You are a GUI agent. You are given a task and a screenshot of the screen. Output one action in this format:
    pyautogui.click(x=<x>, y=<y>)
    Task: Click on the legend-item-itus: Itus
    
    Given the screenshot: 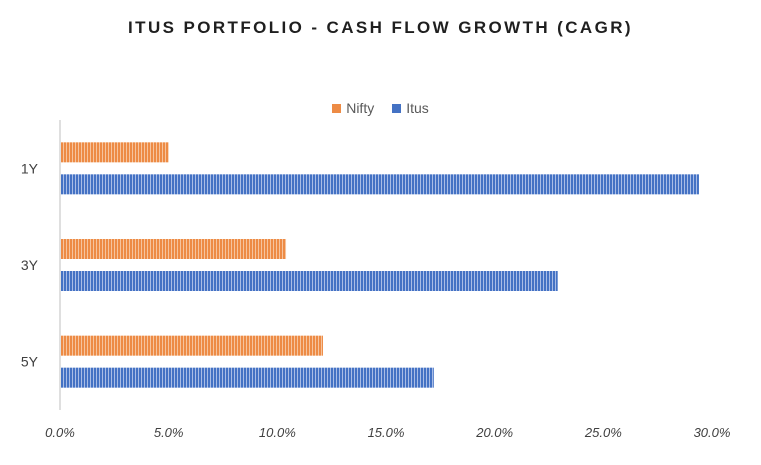 What is the action you would take?
    pyautogui.click(x=410, y=108)
    